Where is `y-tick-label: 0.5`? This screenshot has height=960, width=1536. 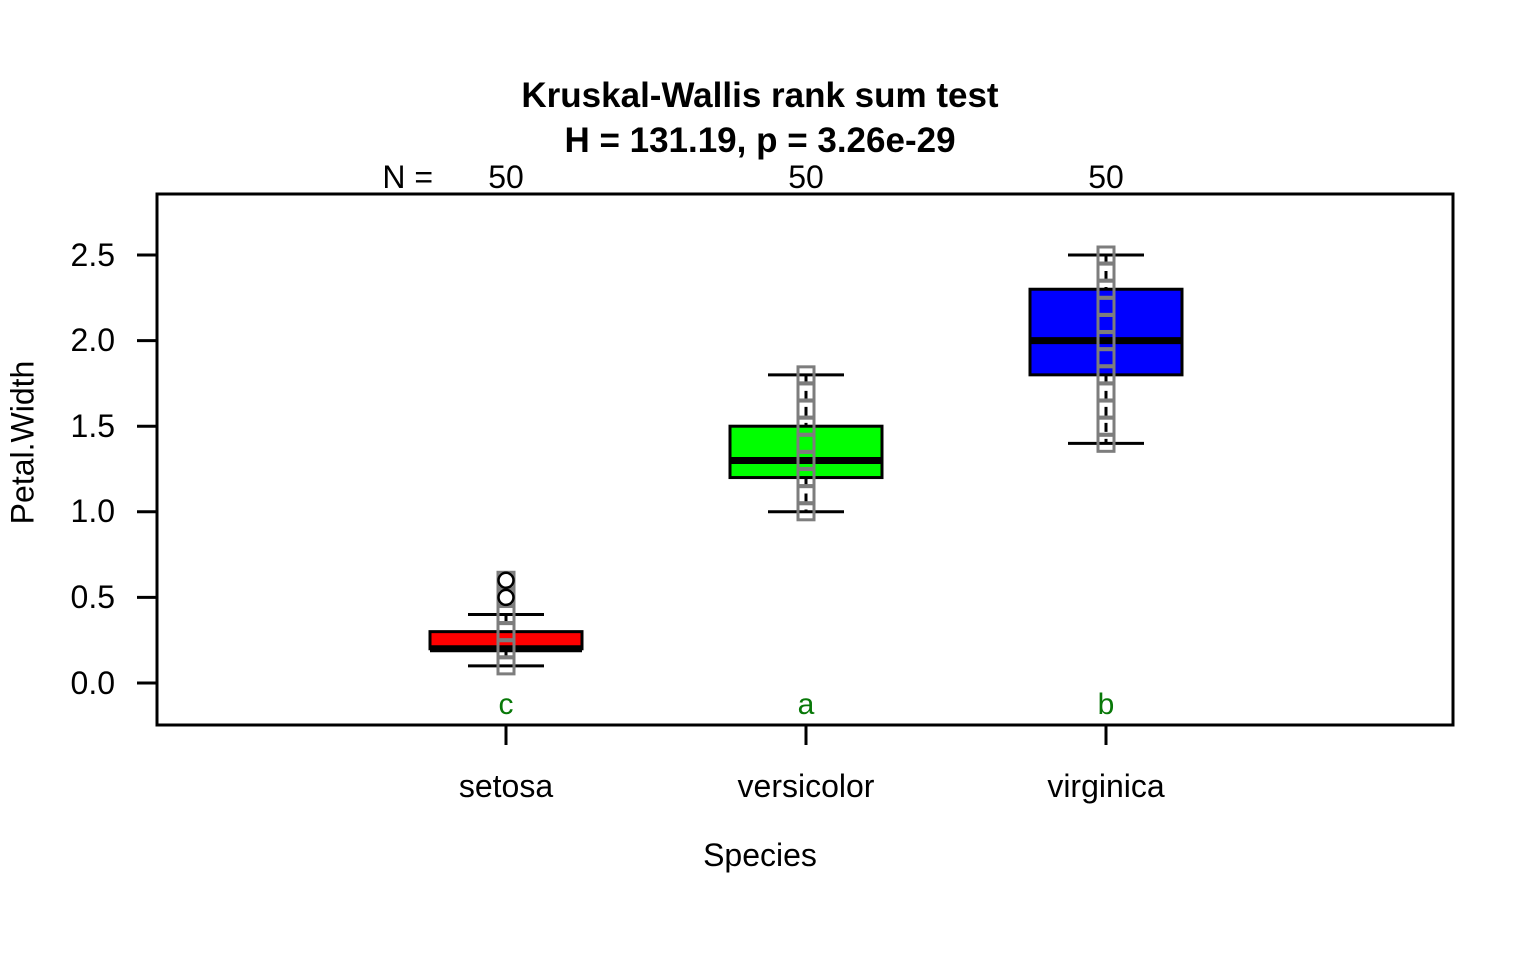 y-tick-label: 0.5 is located at coordinates (92, 596).